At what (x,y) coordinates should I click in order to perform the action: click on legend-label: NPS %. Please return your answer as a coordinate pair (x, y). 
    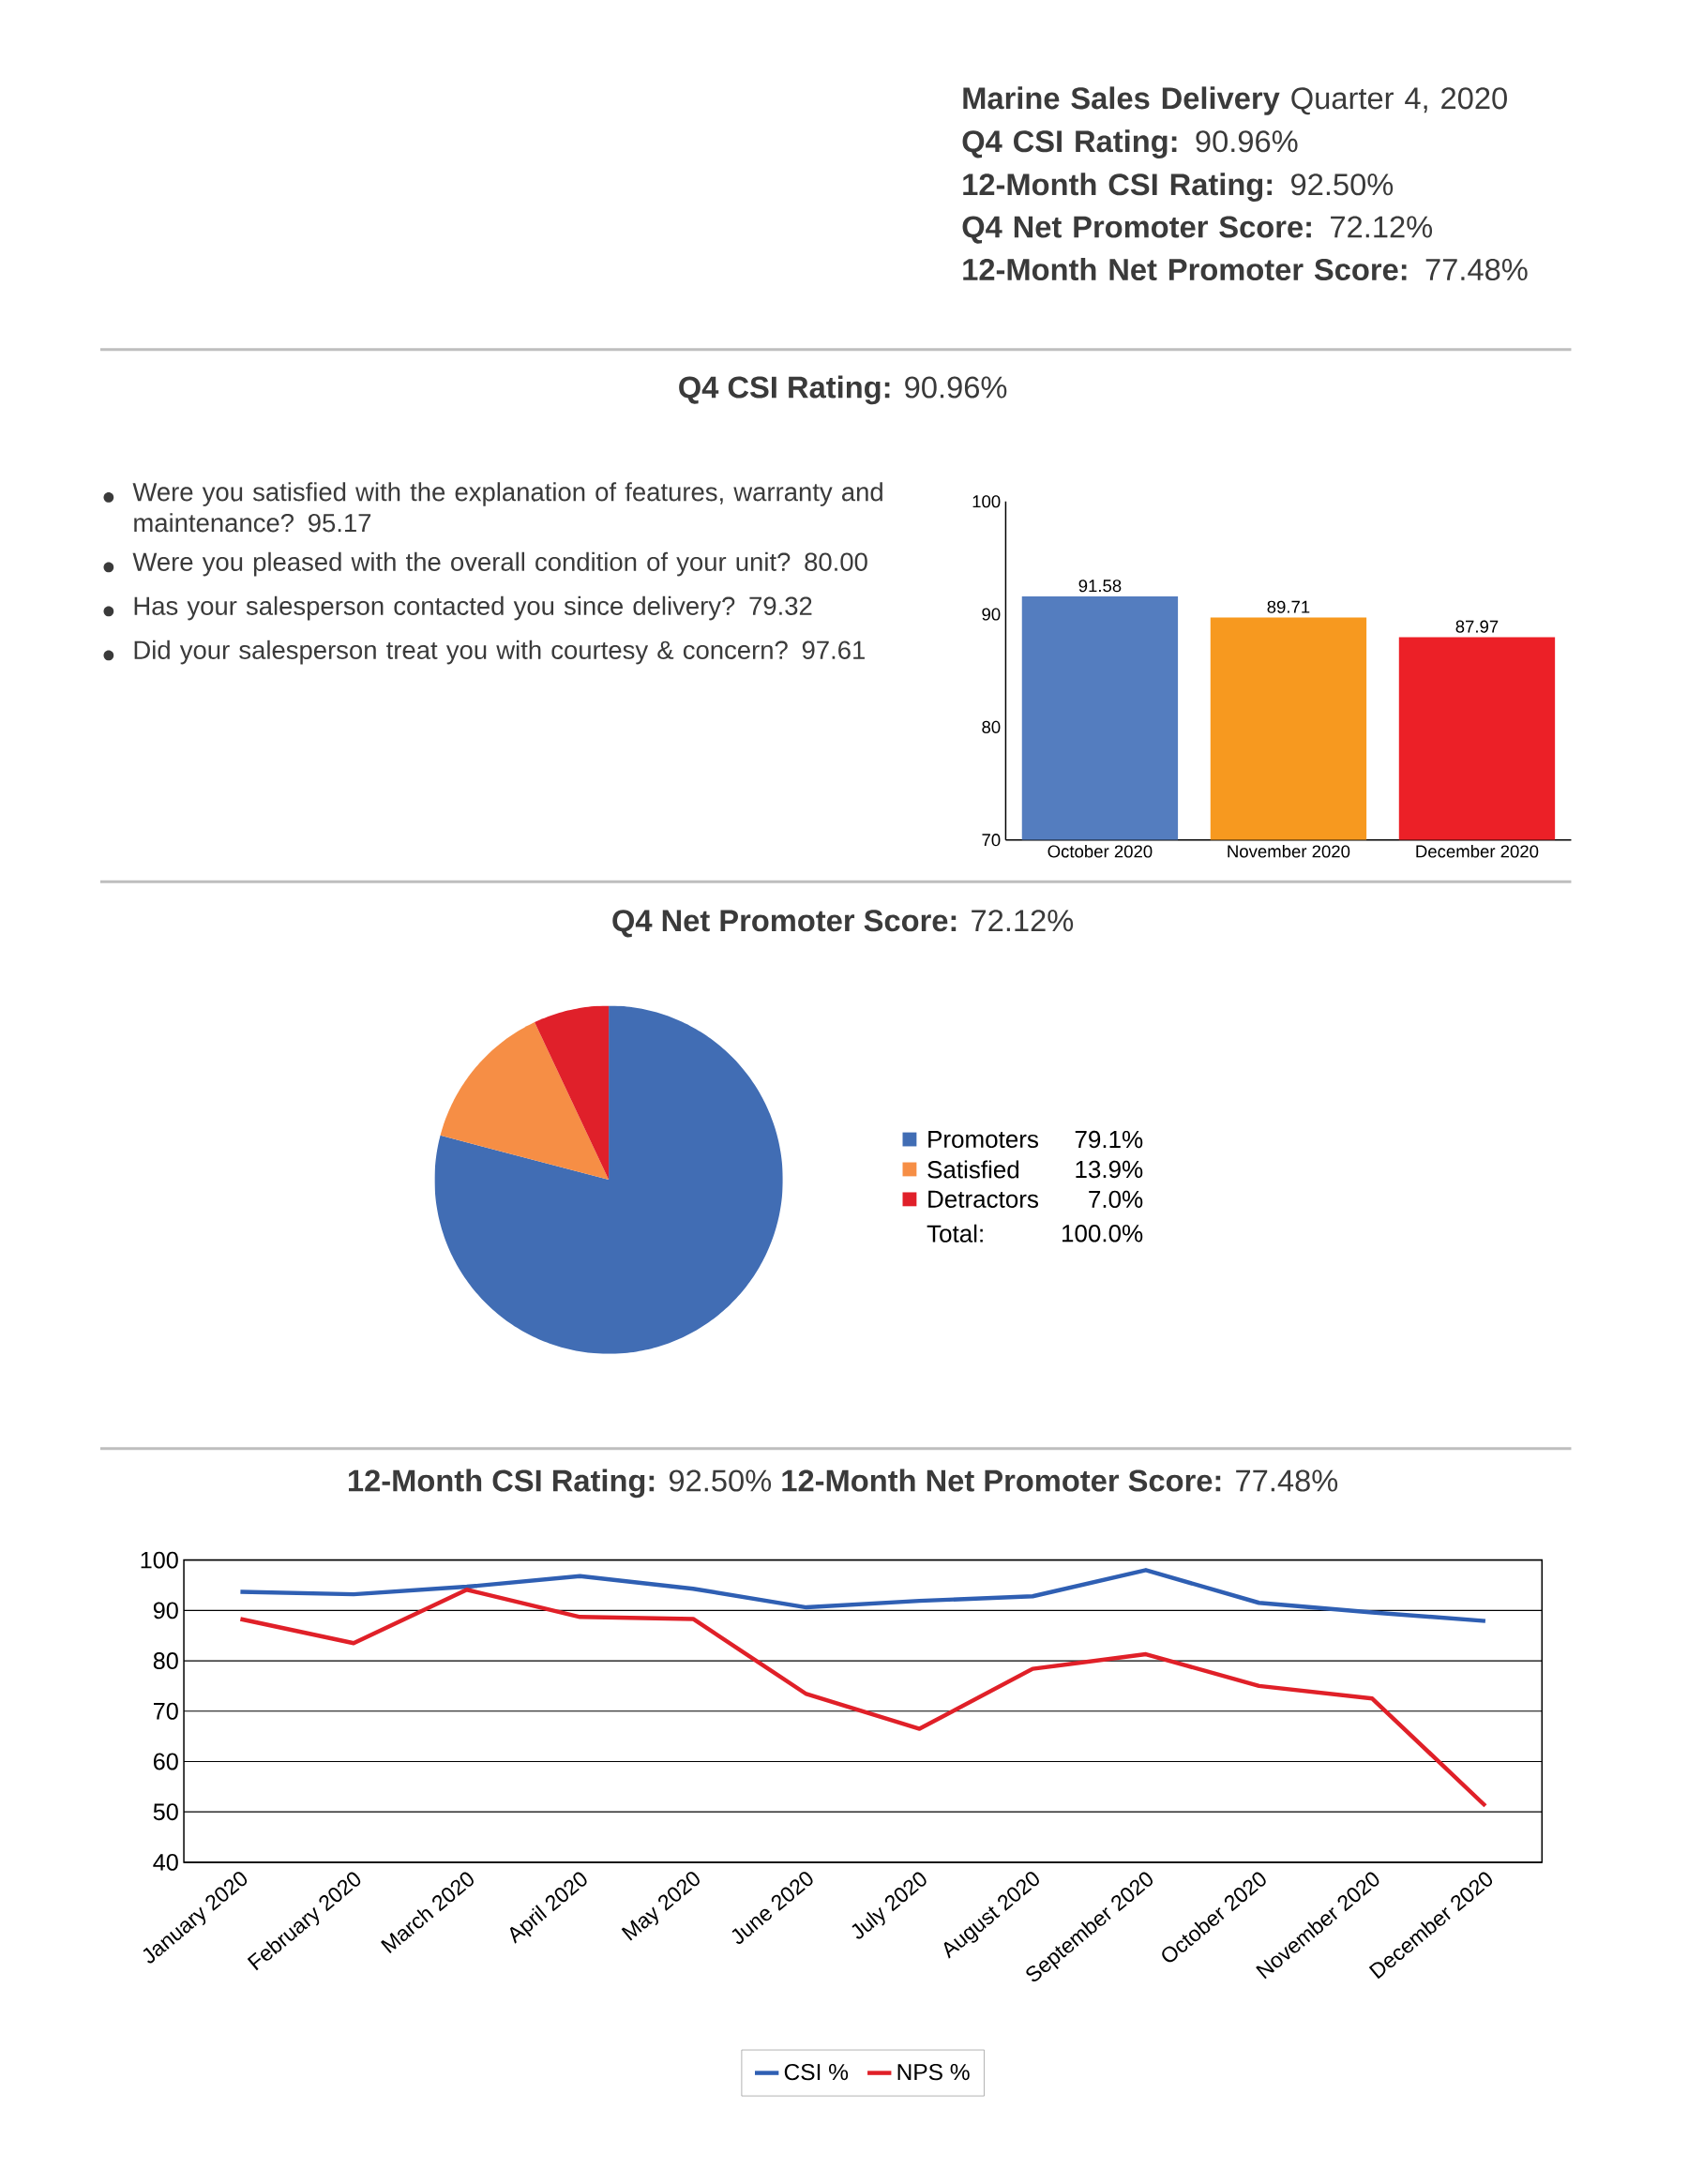
    Looking at the image, I should click on (934, 2072).